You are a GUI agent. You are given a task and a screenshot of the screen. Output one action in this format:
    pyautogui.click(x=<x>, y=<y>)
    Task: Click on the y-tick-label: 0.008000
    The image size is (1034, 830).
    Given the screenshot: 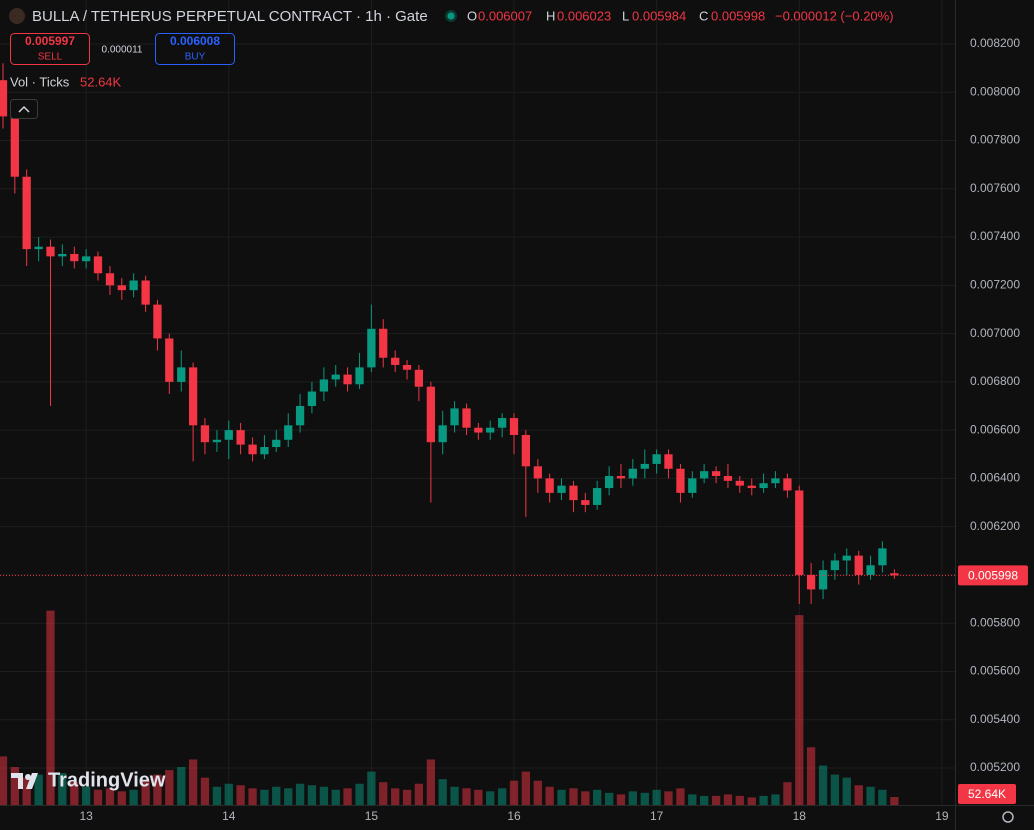 What is the action you would take?
    pyautogui.click(x=995, y=91)
    